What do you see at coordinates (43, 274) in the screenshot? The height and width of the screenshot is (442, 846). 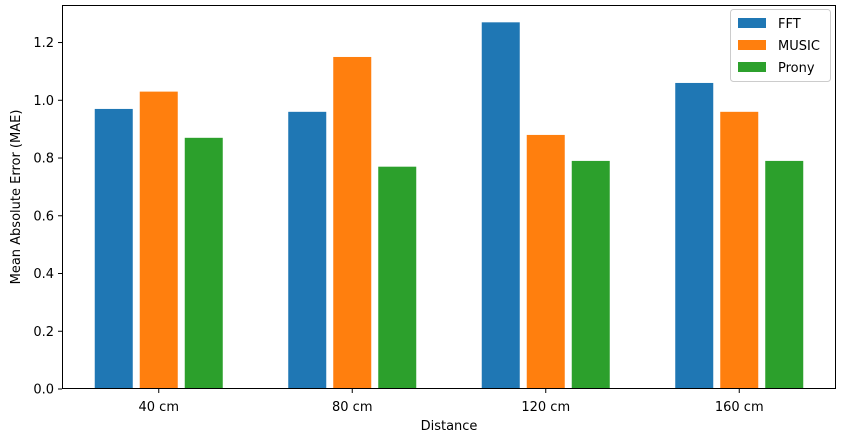 I see `y-tick-label: 0.4` at bounding box center [43, 274].